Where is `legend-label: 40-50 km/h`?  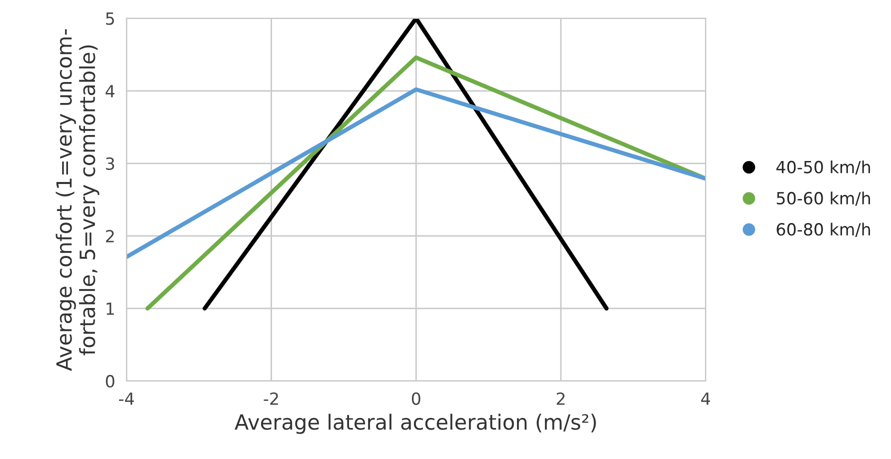 legend-label: 40-50 km/h is located at coordinates (823, 167).